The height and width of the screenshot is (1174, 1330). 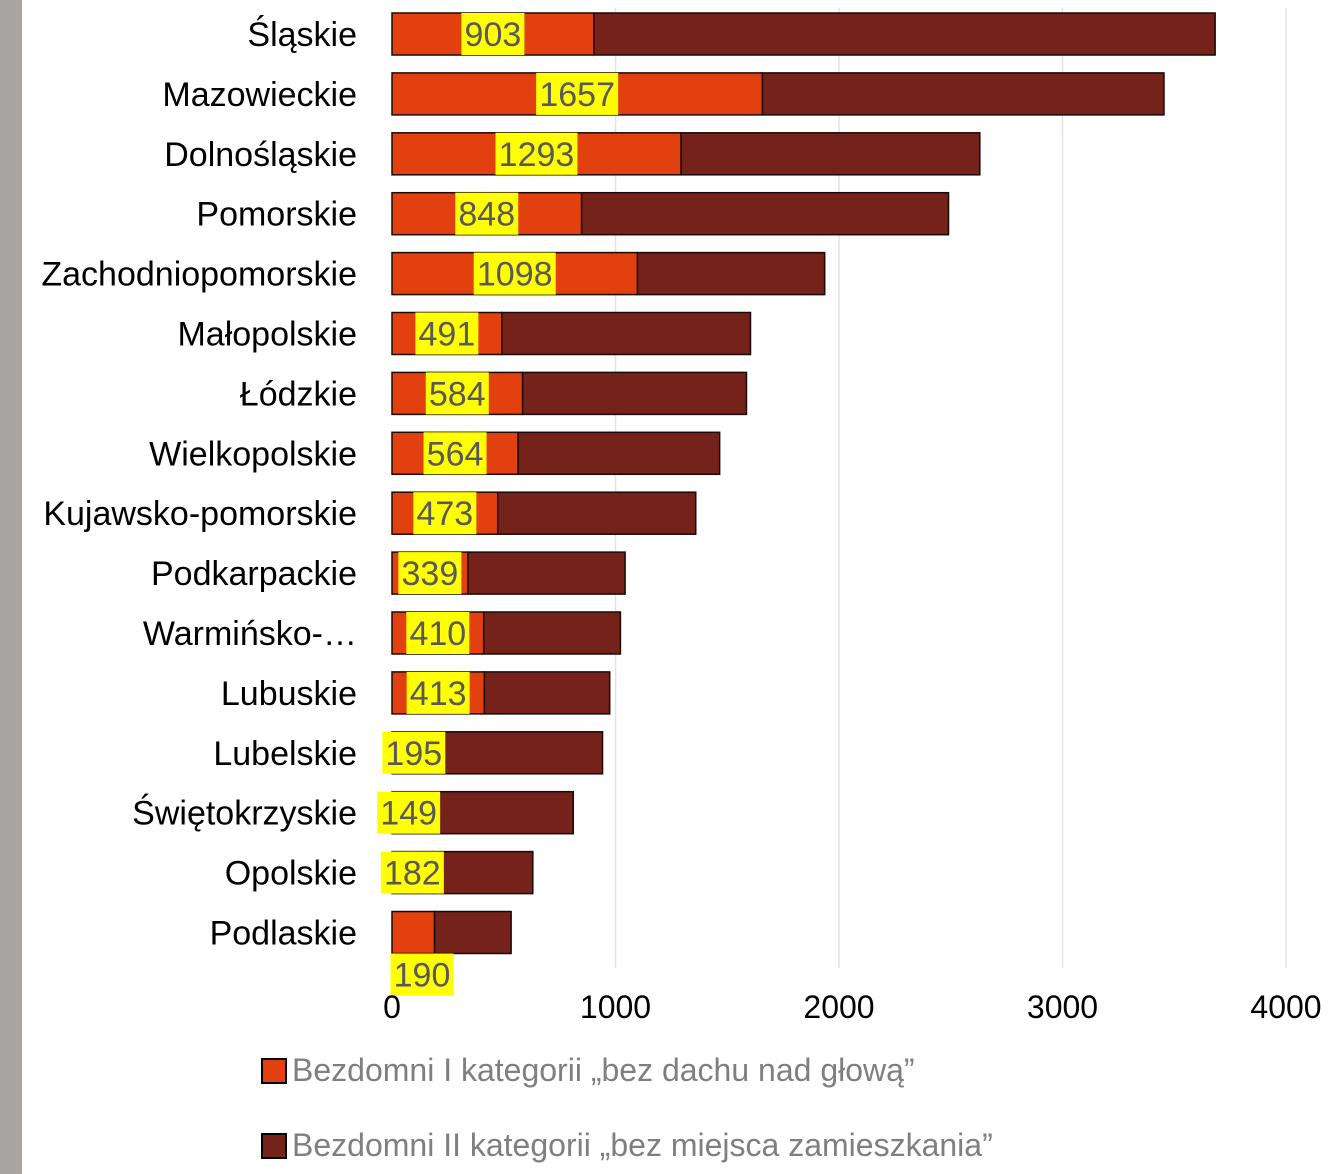 What do you see at coordinates (392, 1007) in the screenshot?
I see `x-tick-label: 0` at bounding box center [392, 1007].